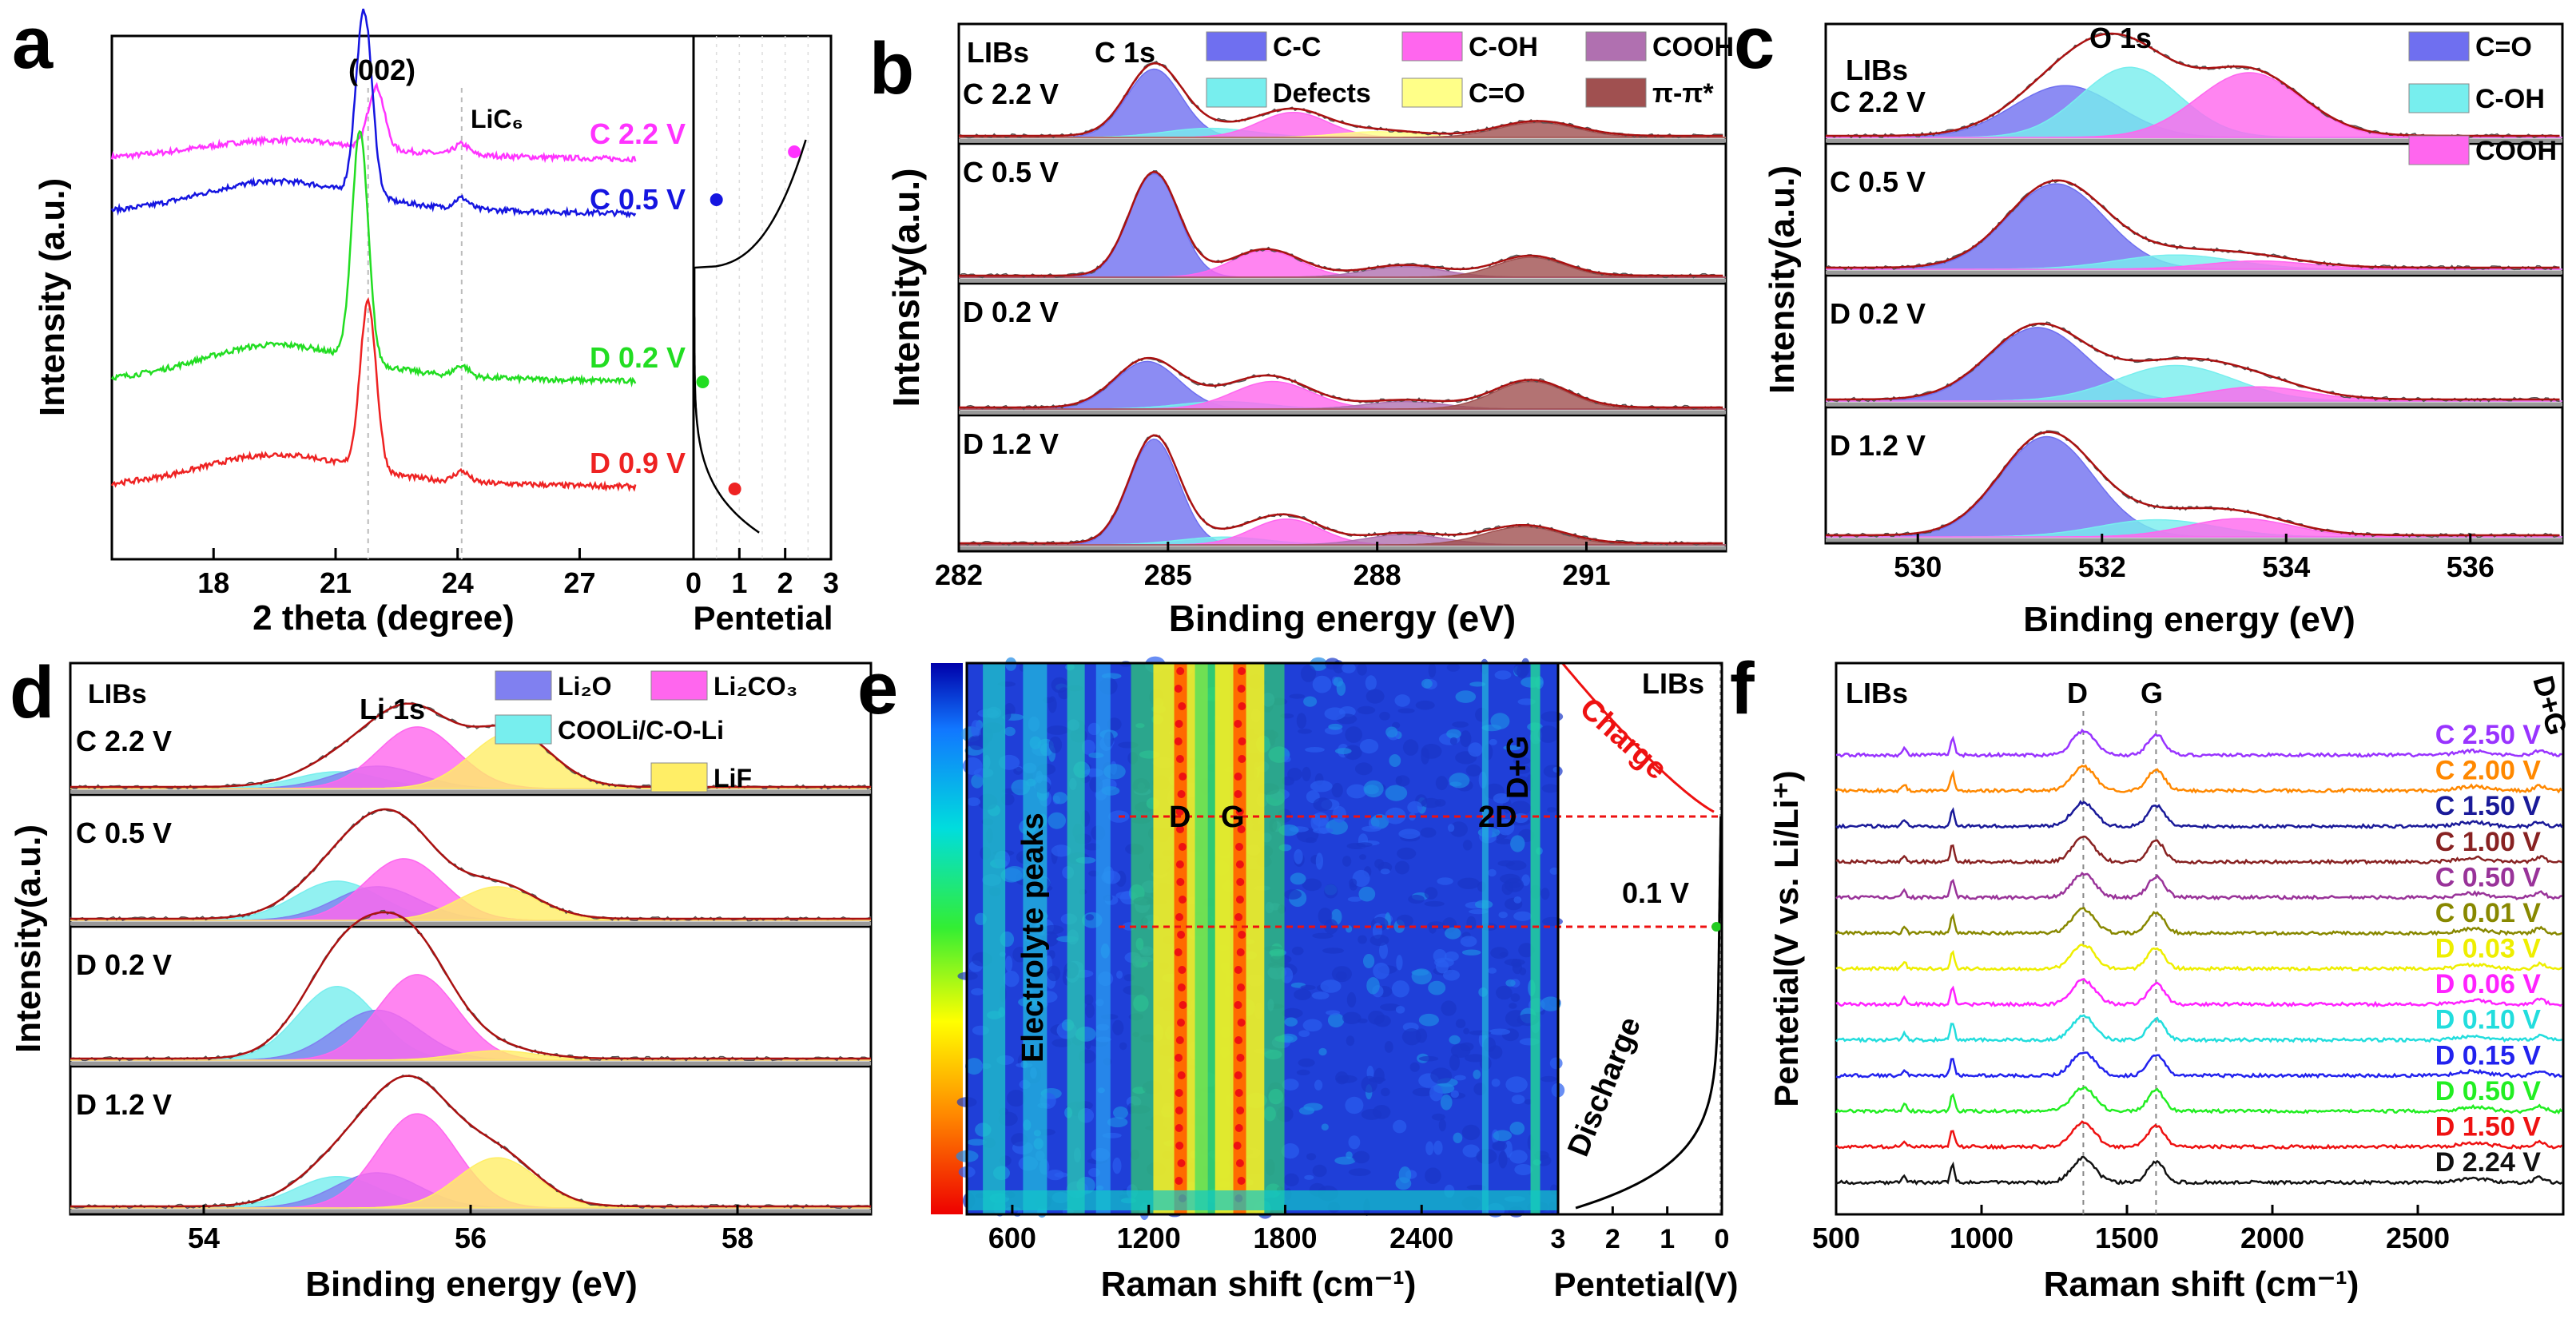 The height and width of the screenshot is (1327, 2576). I want to click on legend-label-c-oh: C-OH, so click(1503, 47).